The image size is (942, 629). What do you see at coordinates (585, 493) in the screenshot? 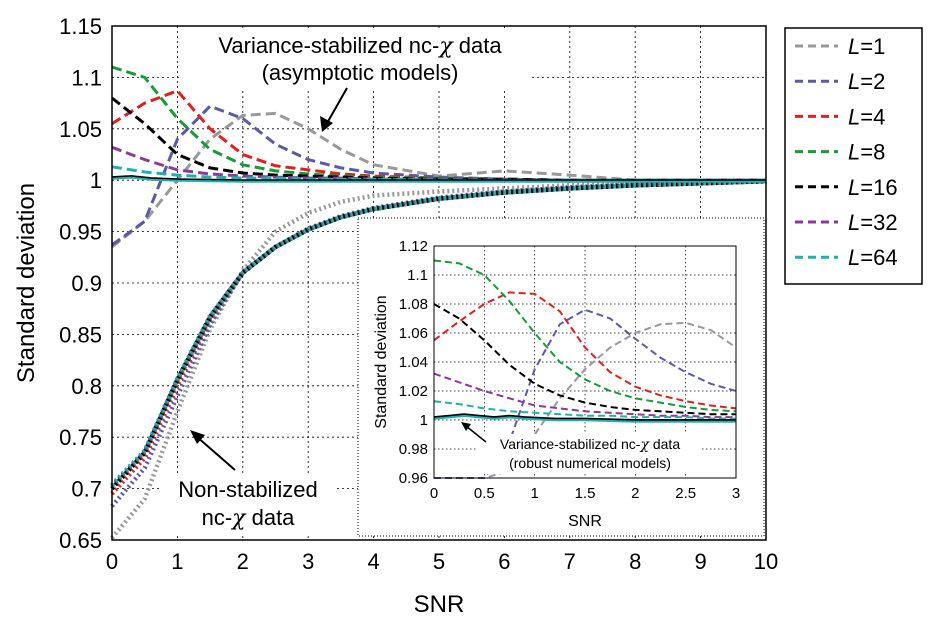
I see `inset-x-tick-label: 1.5` at bounding box center [585, 493].